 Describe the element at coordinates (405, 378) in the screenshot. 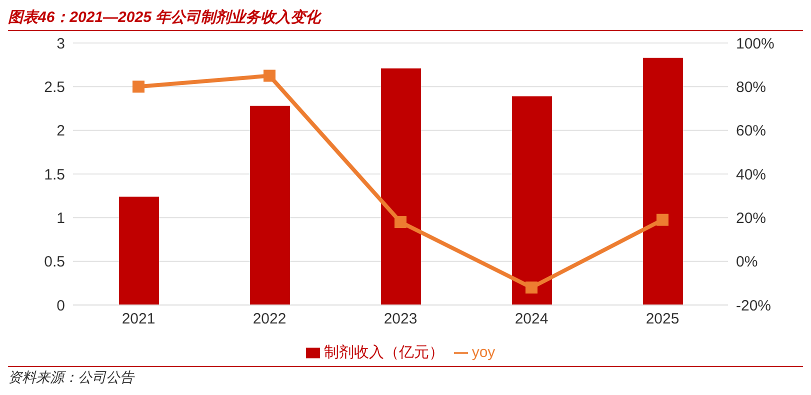

I see `text: 资料来源：公司公告` at that location.